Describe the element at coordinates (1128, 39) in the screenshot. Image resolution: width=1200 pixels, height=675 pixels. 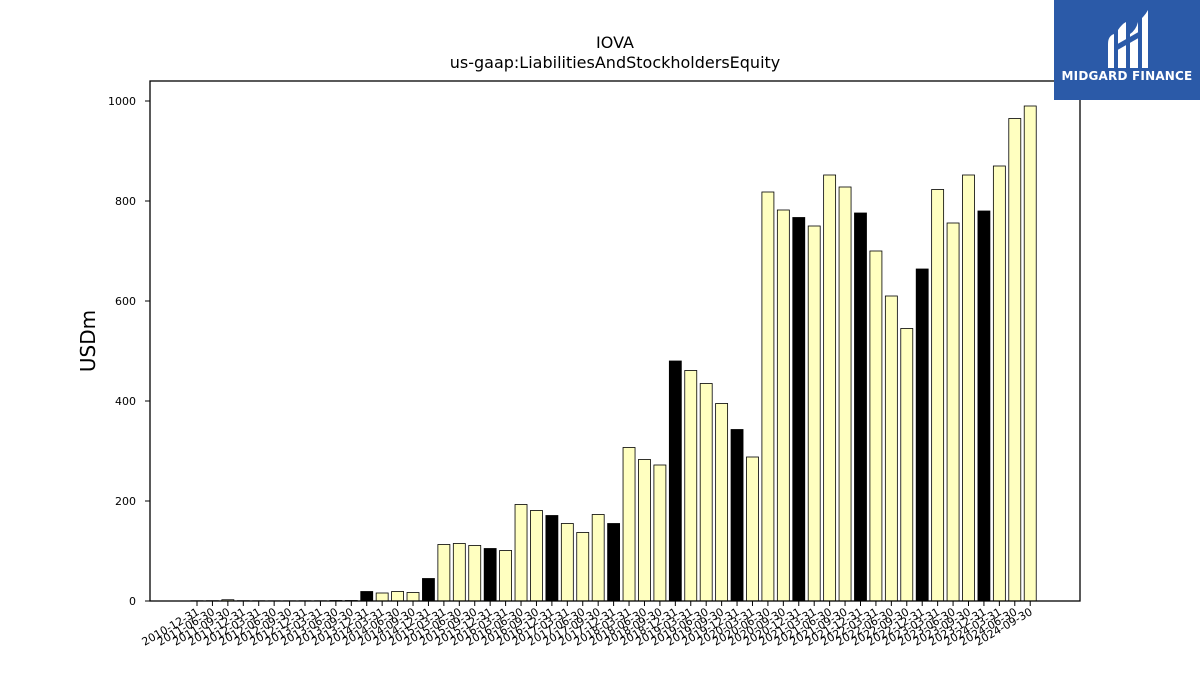
I see `brand-mark-icon` at that location.